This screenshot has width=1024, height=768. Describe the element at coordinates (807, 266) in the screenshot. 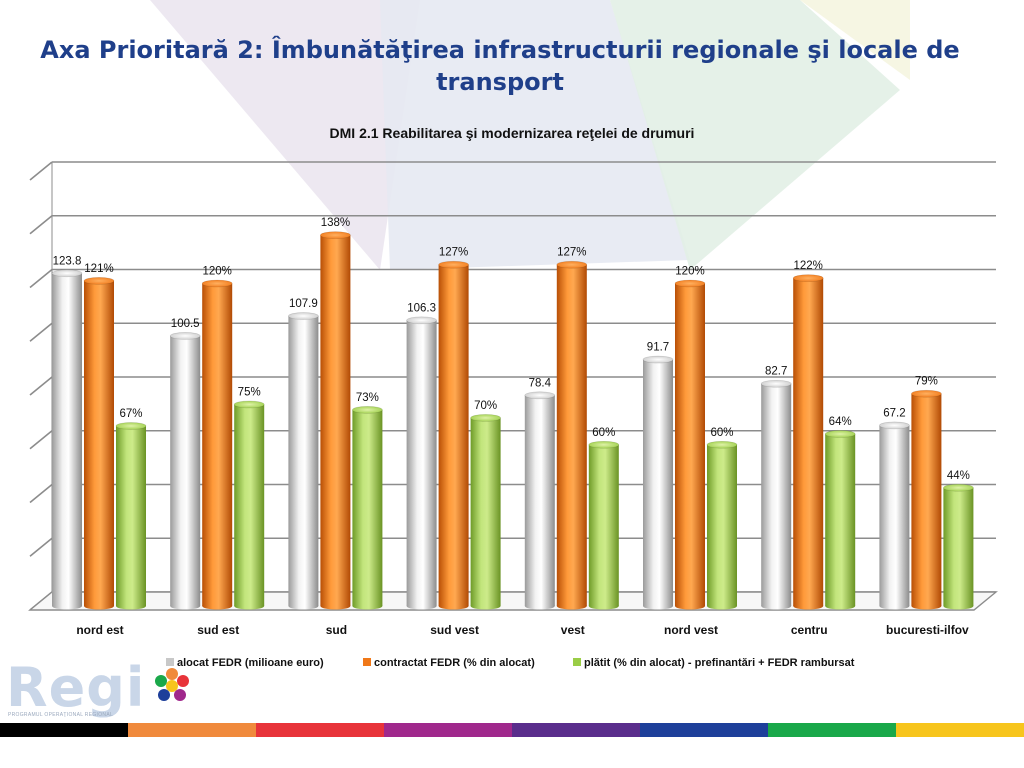

I see `data-label: 122%` at that location.